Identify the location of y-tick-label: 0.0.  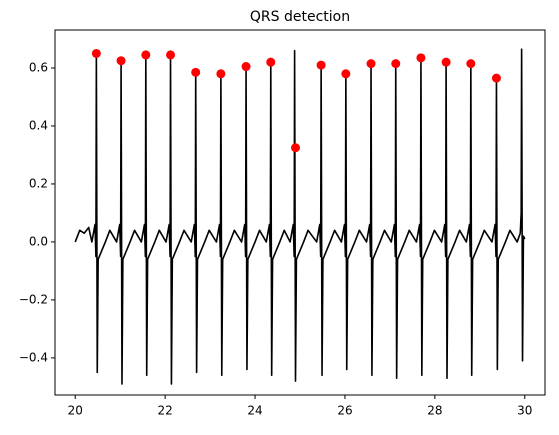
(38, 241).